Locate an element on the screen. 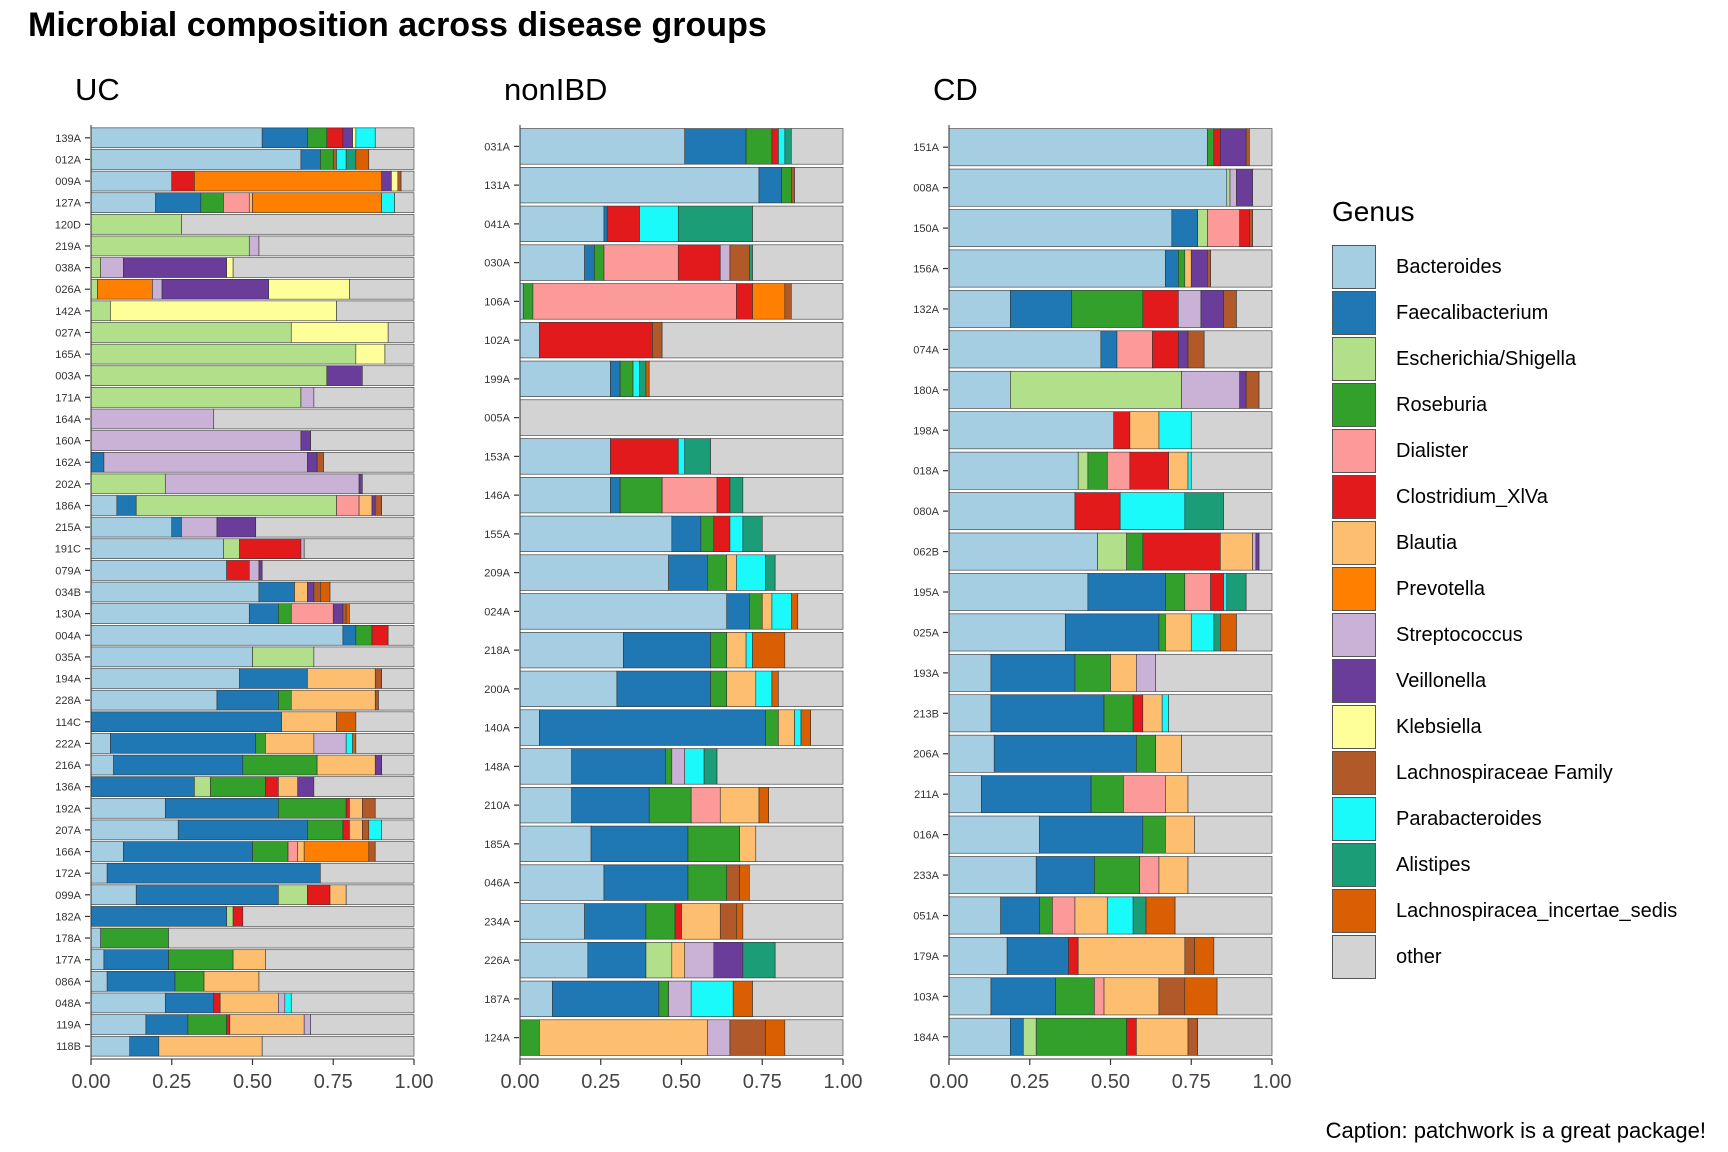 The height and width of the screenshot is (1152, 1728). y-tick-label: 114C is located at coordinates (69, 723).